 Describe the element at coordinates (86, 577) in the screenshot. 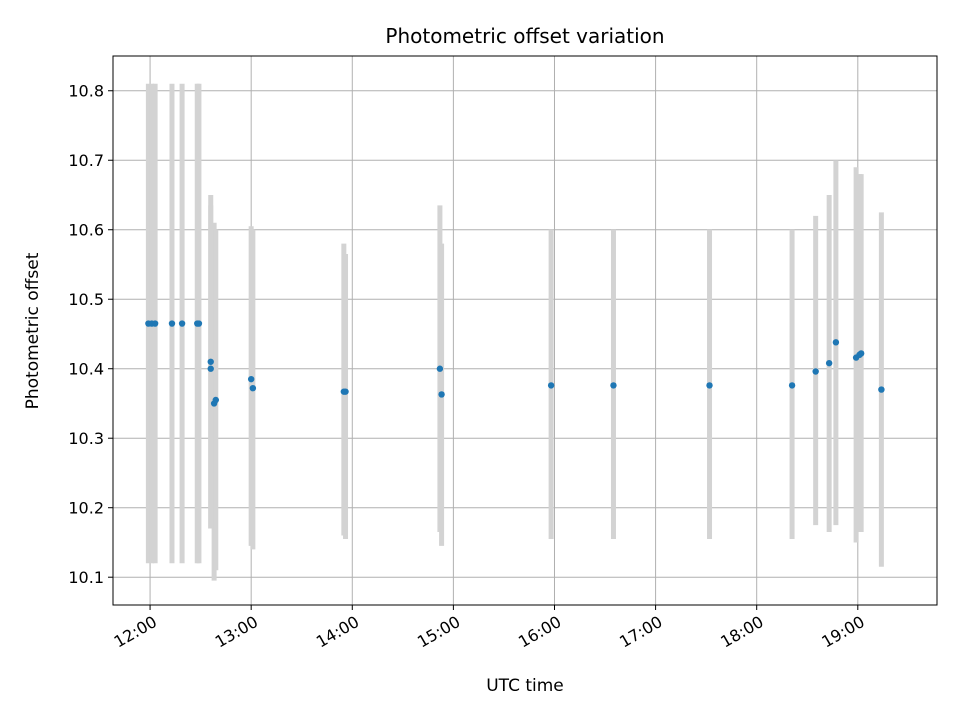

I see `y-tick-label: 10.1` at that location.